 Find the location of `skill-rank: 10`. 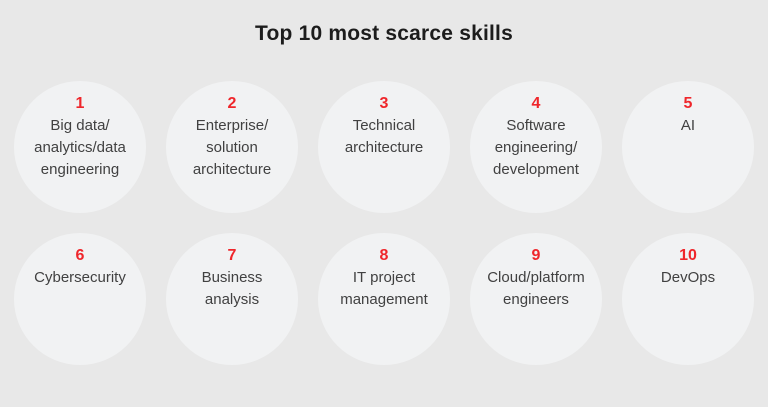

skill-rank: 10 is located at coordinates (688, 255).